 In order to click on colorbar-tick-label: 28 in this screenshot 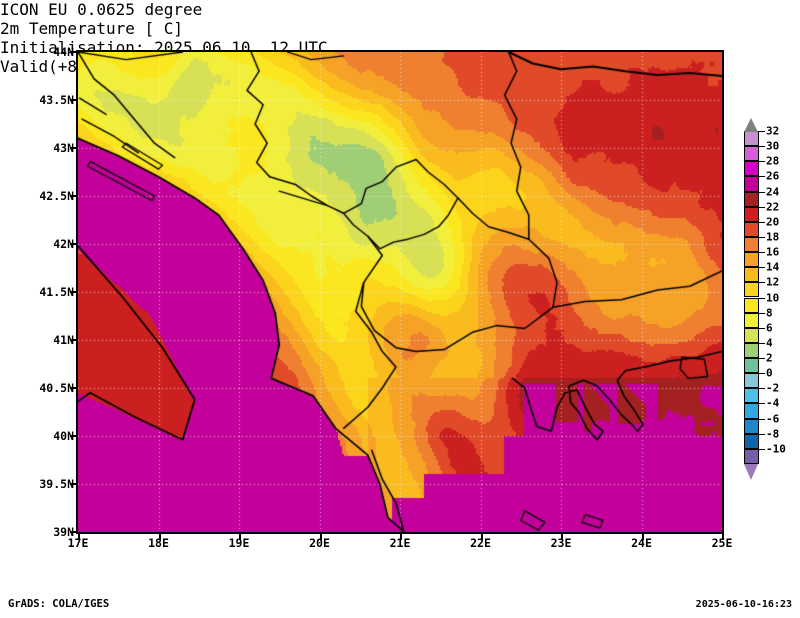, I will do `click(773, 161)`.